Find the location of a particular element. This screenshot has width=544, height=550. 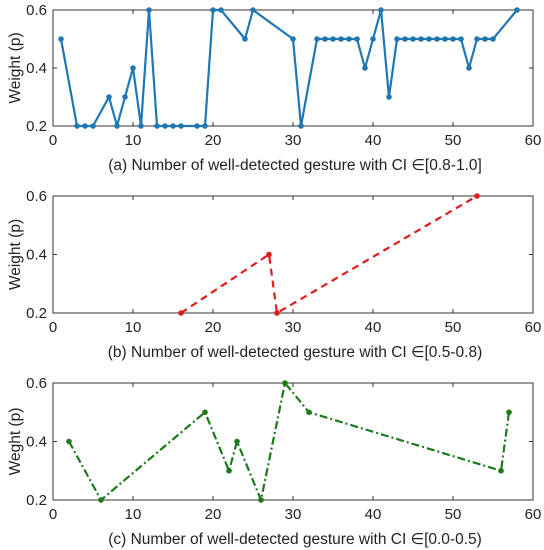

series-line is located at coordinates (329, 255).